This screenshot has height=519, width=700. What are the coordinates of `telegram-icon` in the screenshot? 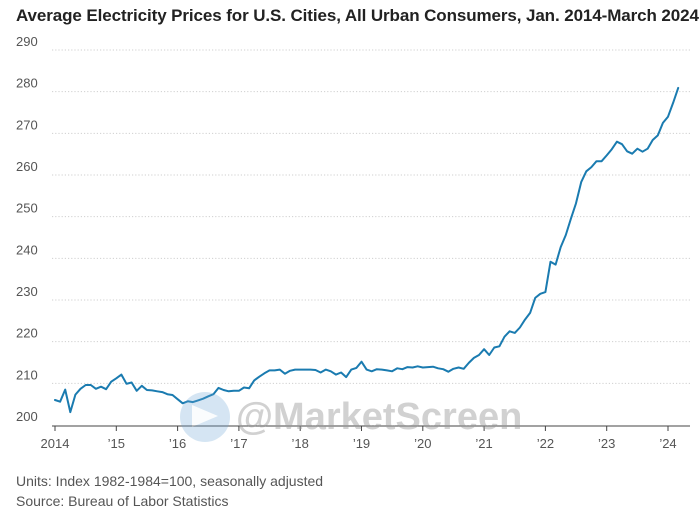 It's located at (205, 417).